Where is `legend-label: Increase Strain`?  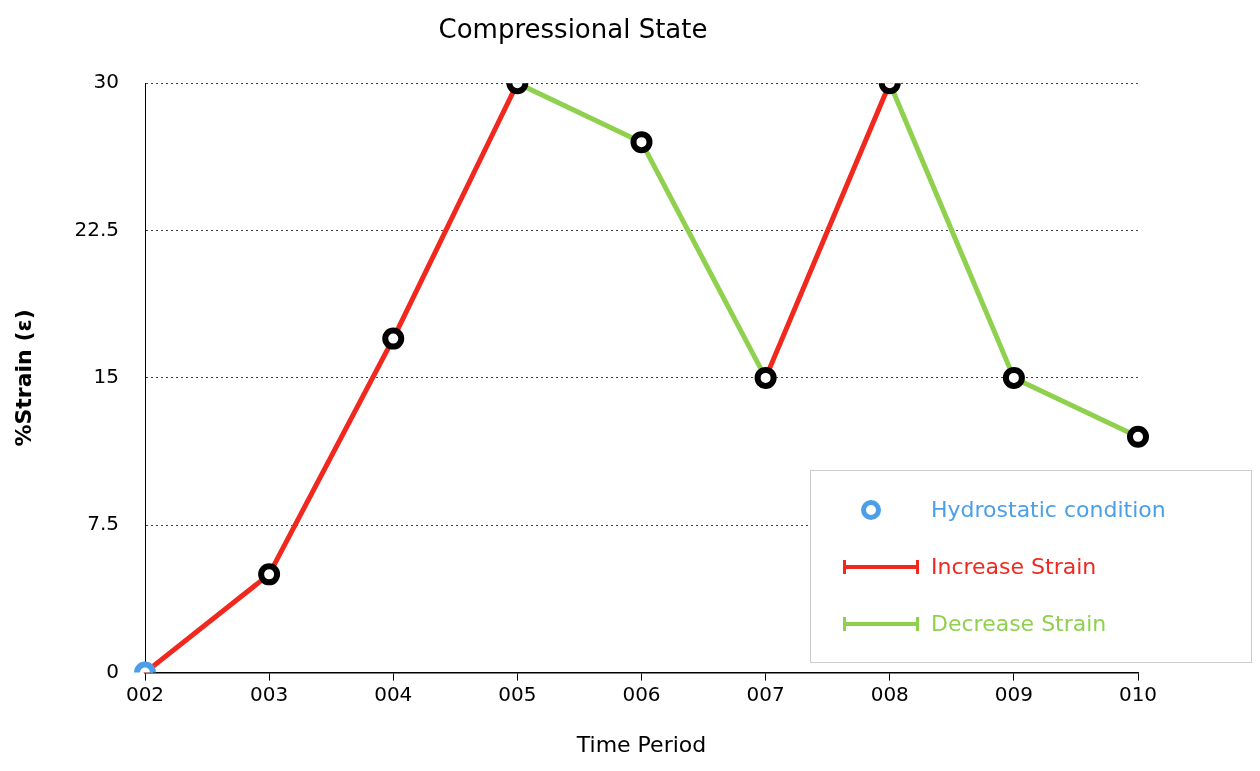
legend-label: Increase Strain is located at coordinates (1014, 566).